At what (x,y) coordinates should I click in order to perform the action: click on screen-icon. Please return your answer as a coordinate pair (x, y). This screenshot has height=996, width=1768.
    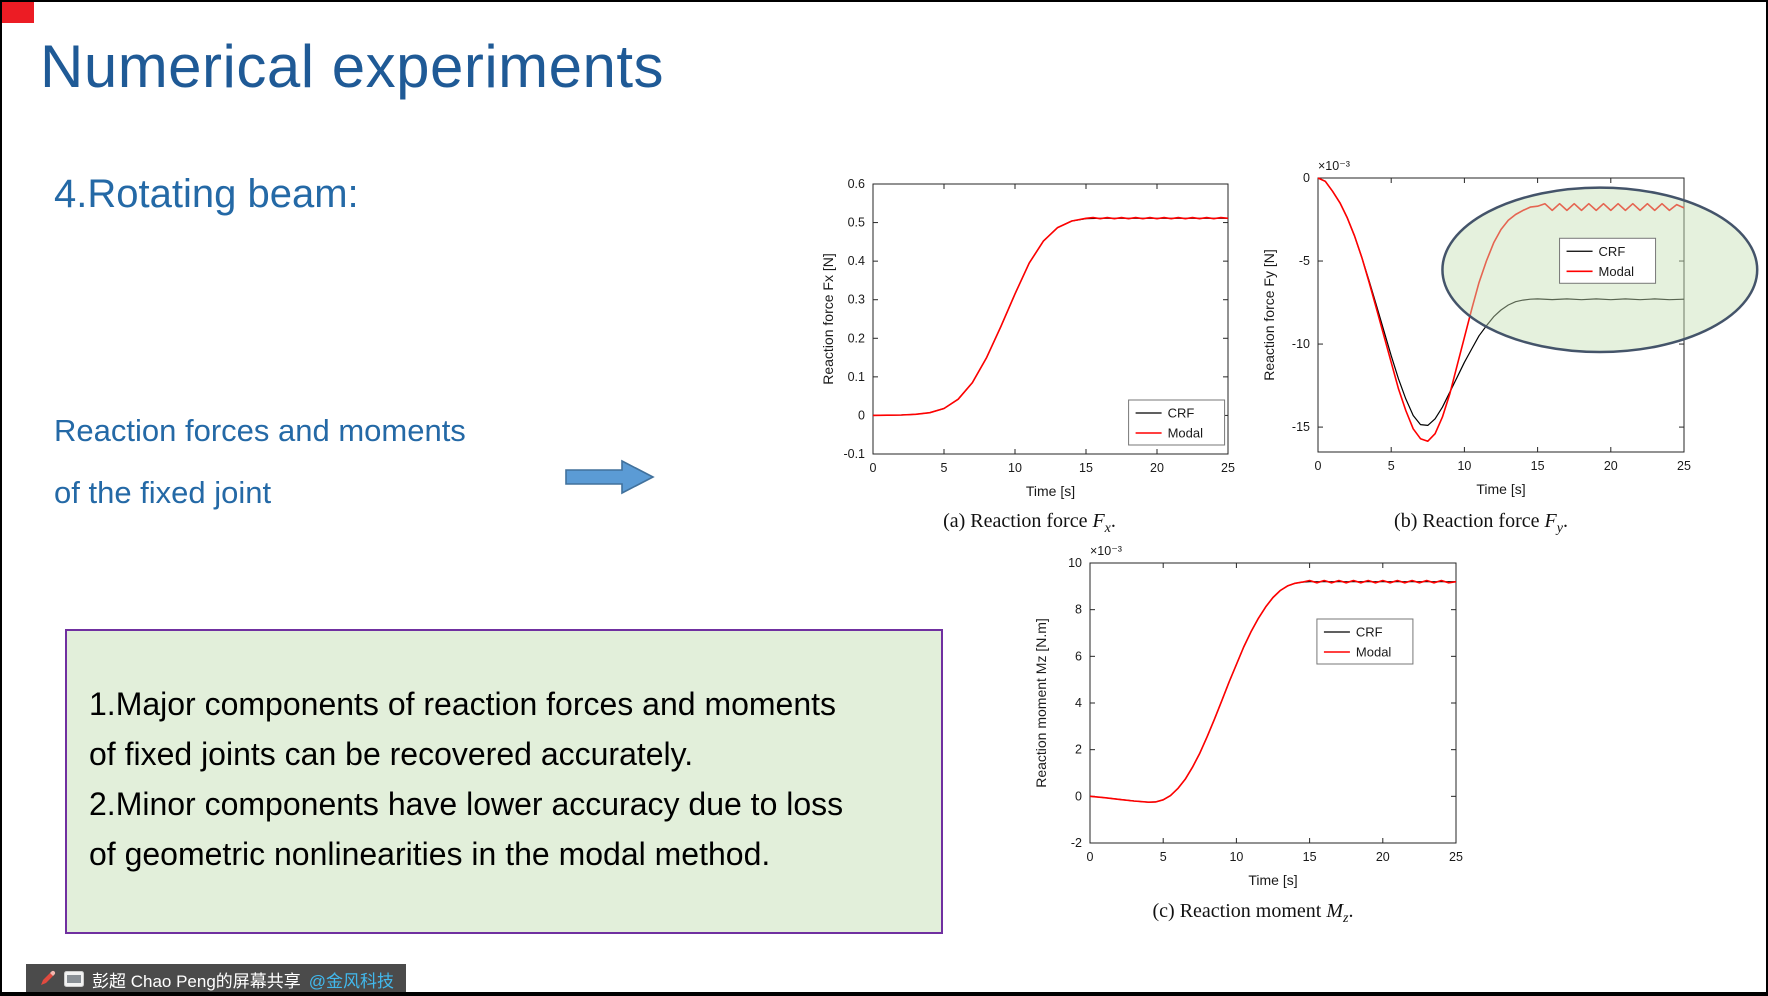
    Looking at the image, I should click on (74, 979).